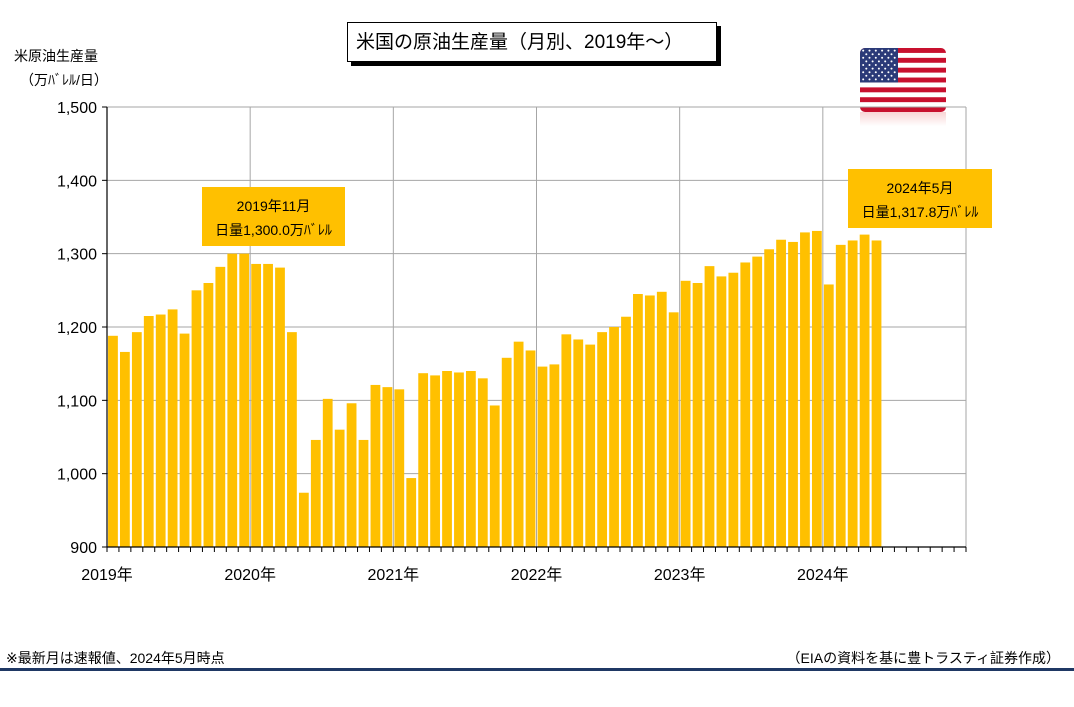  What do you see at coordinates (61, 68) in the screenshot?
I see `y-axis-label: 米原油生産量 （万ﾊﾞﾚﾙ/日）` at bounding box center [61, 68].